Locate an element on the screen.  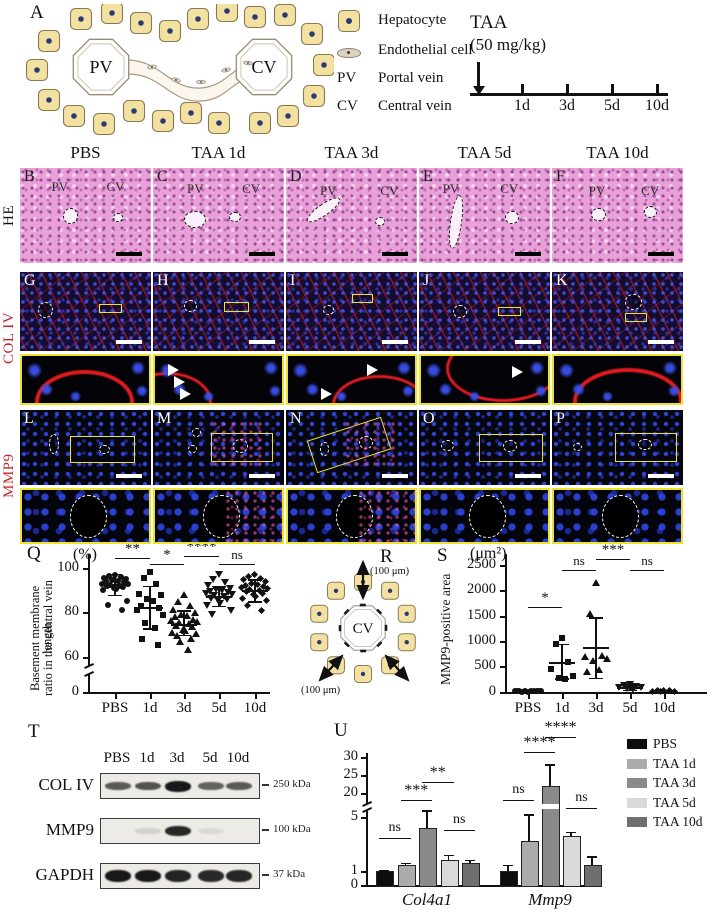
chart-u-qpcr: 0 1 5 20 25 30 Col4a1 Mmp9 ns *** ** ns ns **** **** ns is located at coordinates (482, 817).